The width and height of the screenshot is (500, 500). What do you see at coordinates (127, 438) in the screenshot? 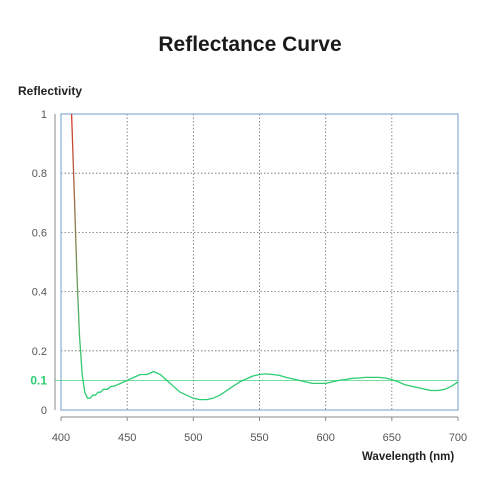
I see `x-tick-label: 450` at bounding box center [127, 438].